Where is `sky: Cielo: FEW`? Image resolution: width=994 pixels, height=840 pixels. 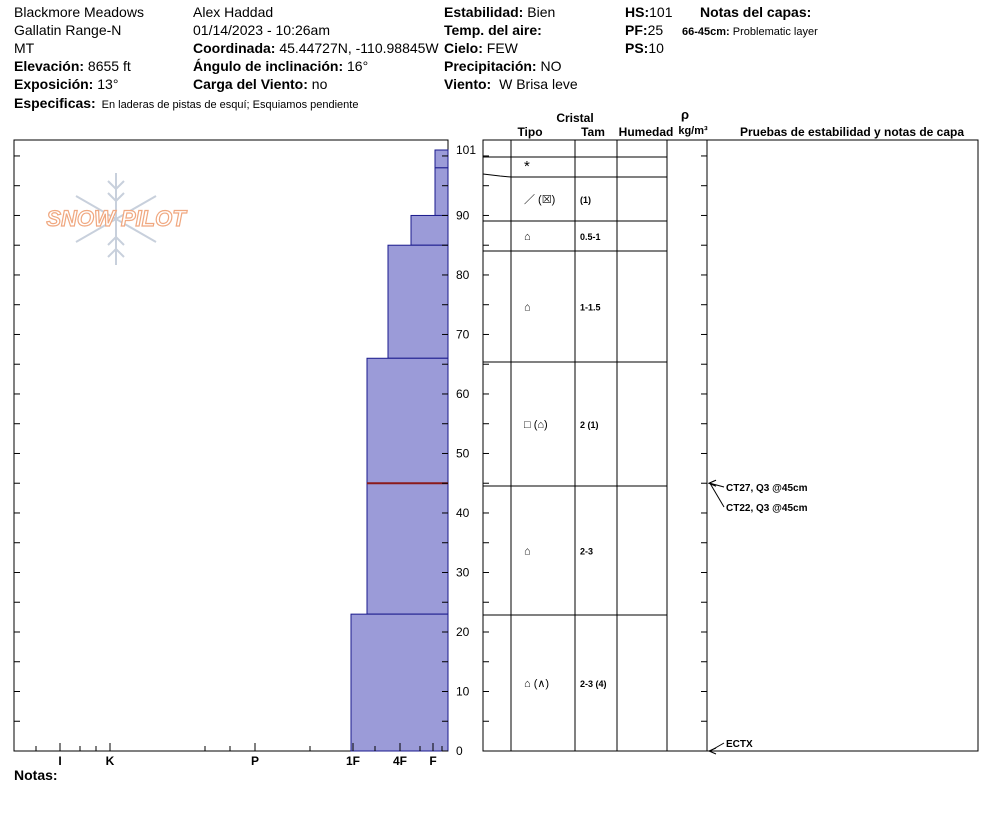 sky: Cielo: FEW is located at coordinates (481, 48).